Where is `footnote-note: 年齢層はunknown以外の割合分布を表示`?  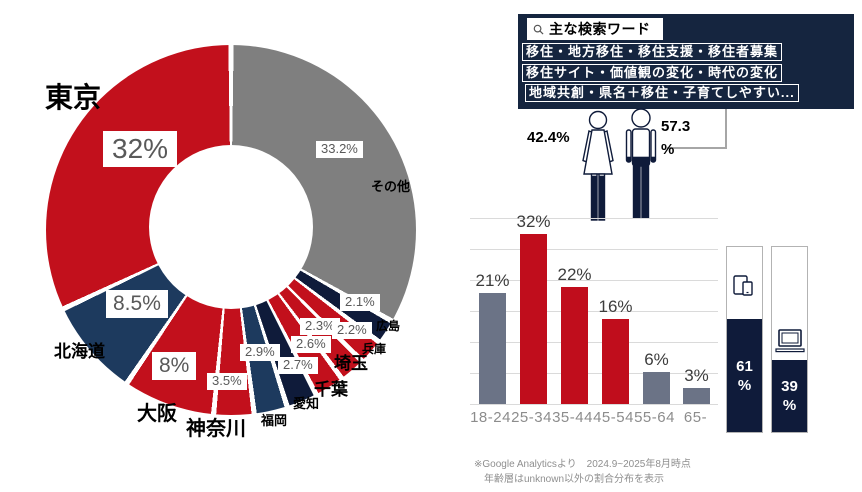 footnote-note: 年齢層はunknown以外の割合分布を表示 is located at coordinates (574, 479).